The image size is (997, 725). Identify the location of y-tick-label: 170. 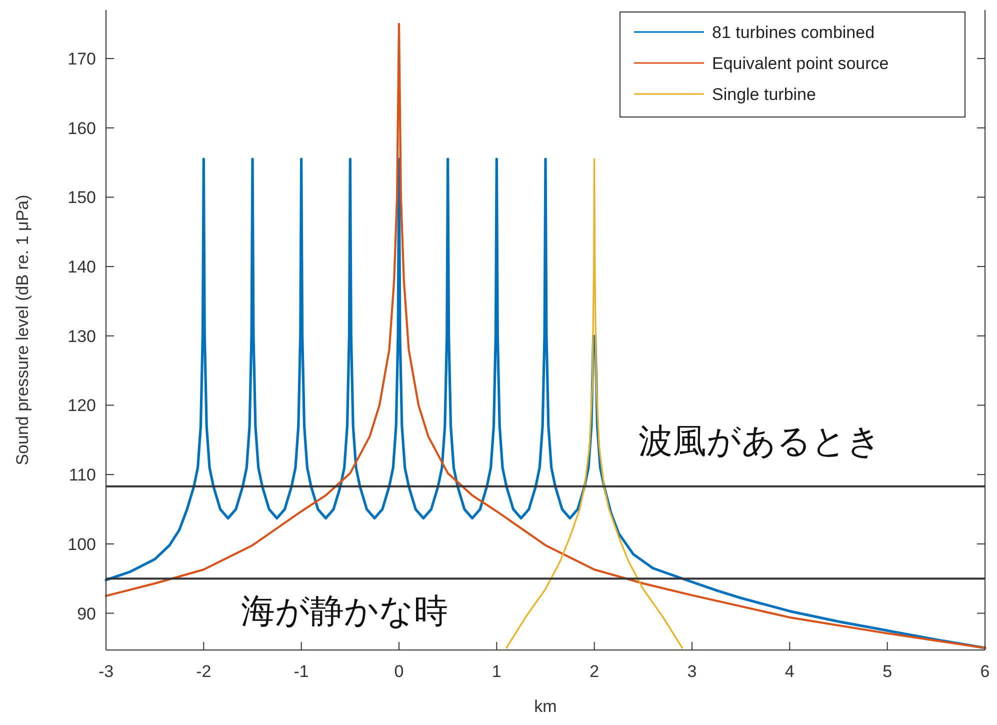
(82, 59).